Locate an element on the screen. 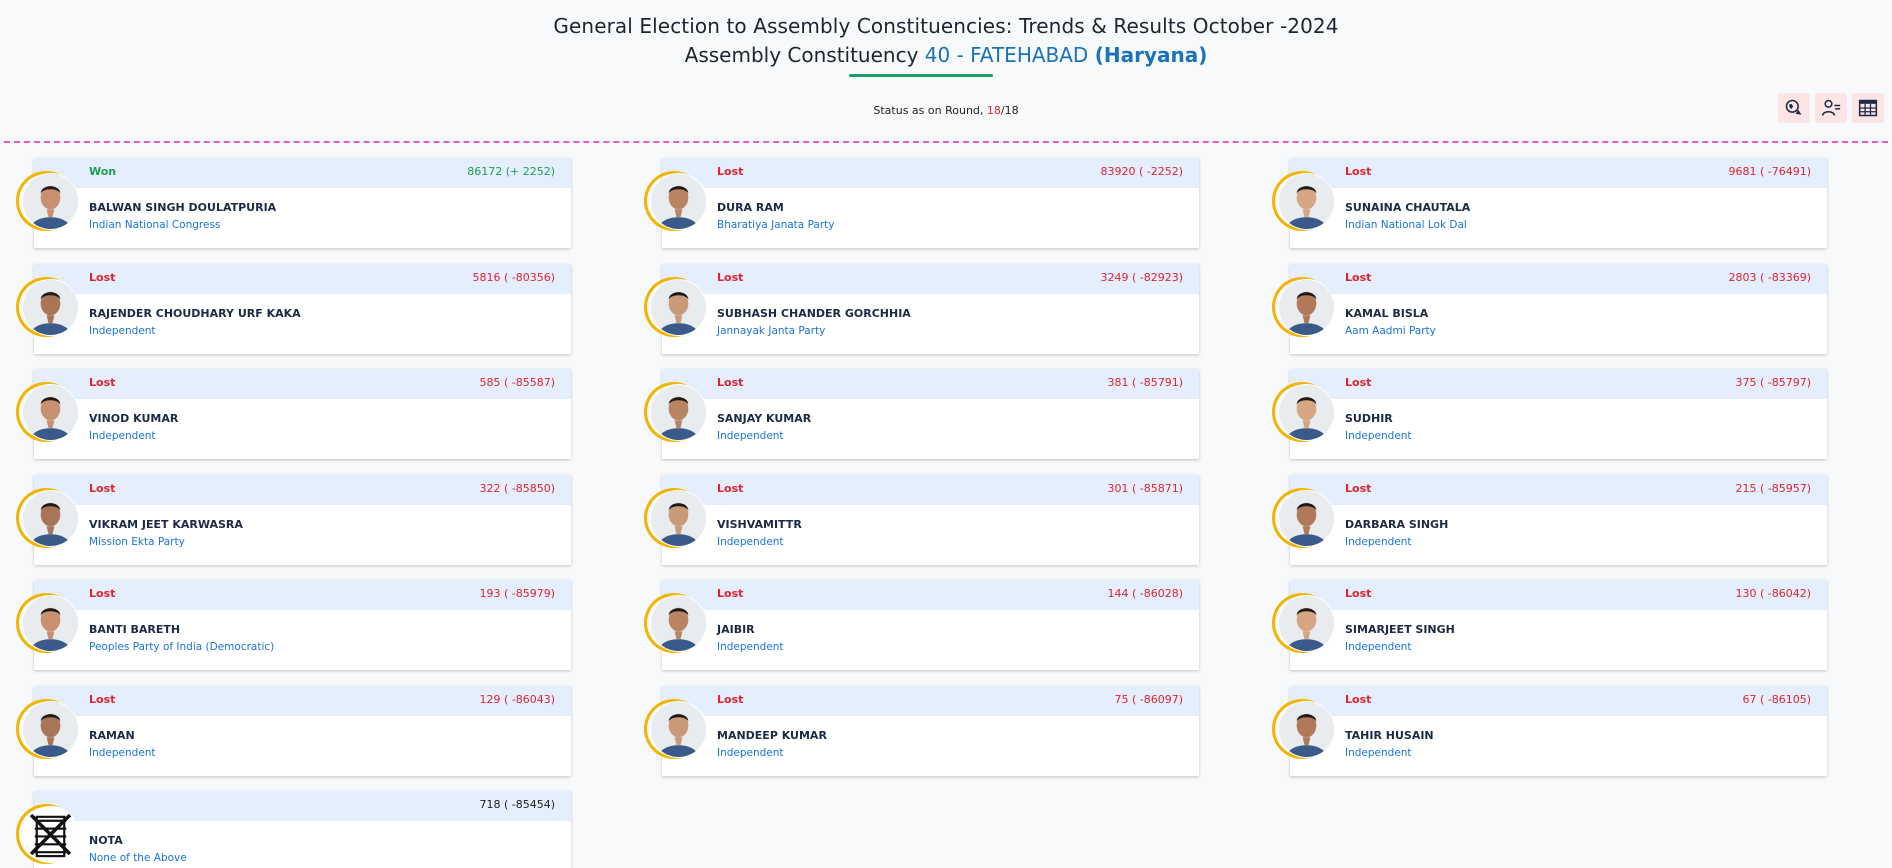 This screenshot has height=868, width=1892. candidate-card-header: Lost 301 ( -85871) is located at coordinates (930, 490).